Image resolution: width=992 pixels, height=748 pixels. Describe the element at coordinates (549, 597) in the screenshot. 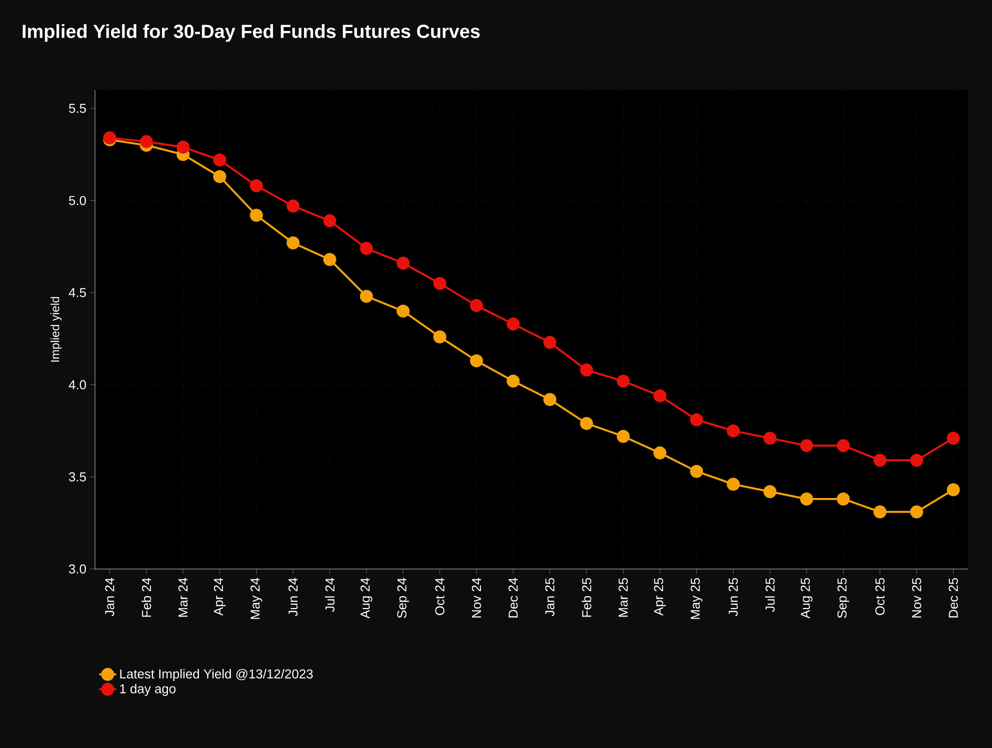

I see `x-tick-label: Jan 25` at that location.